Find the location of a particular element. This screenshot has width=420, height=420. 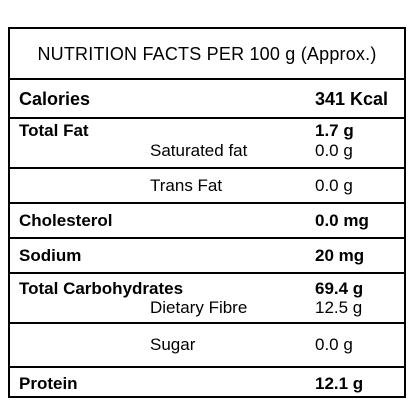

row-total-fat: Total Fat 1.7 g Saturated fat 0.0 g is located at coordinates (207, 144).